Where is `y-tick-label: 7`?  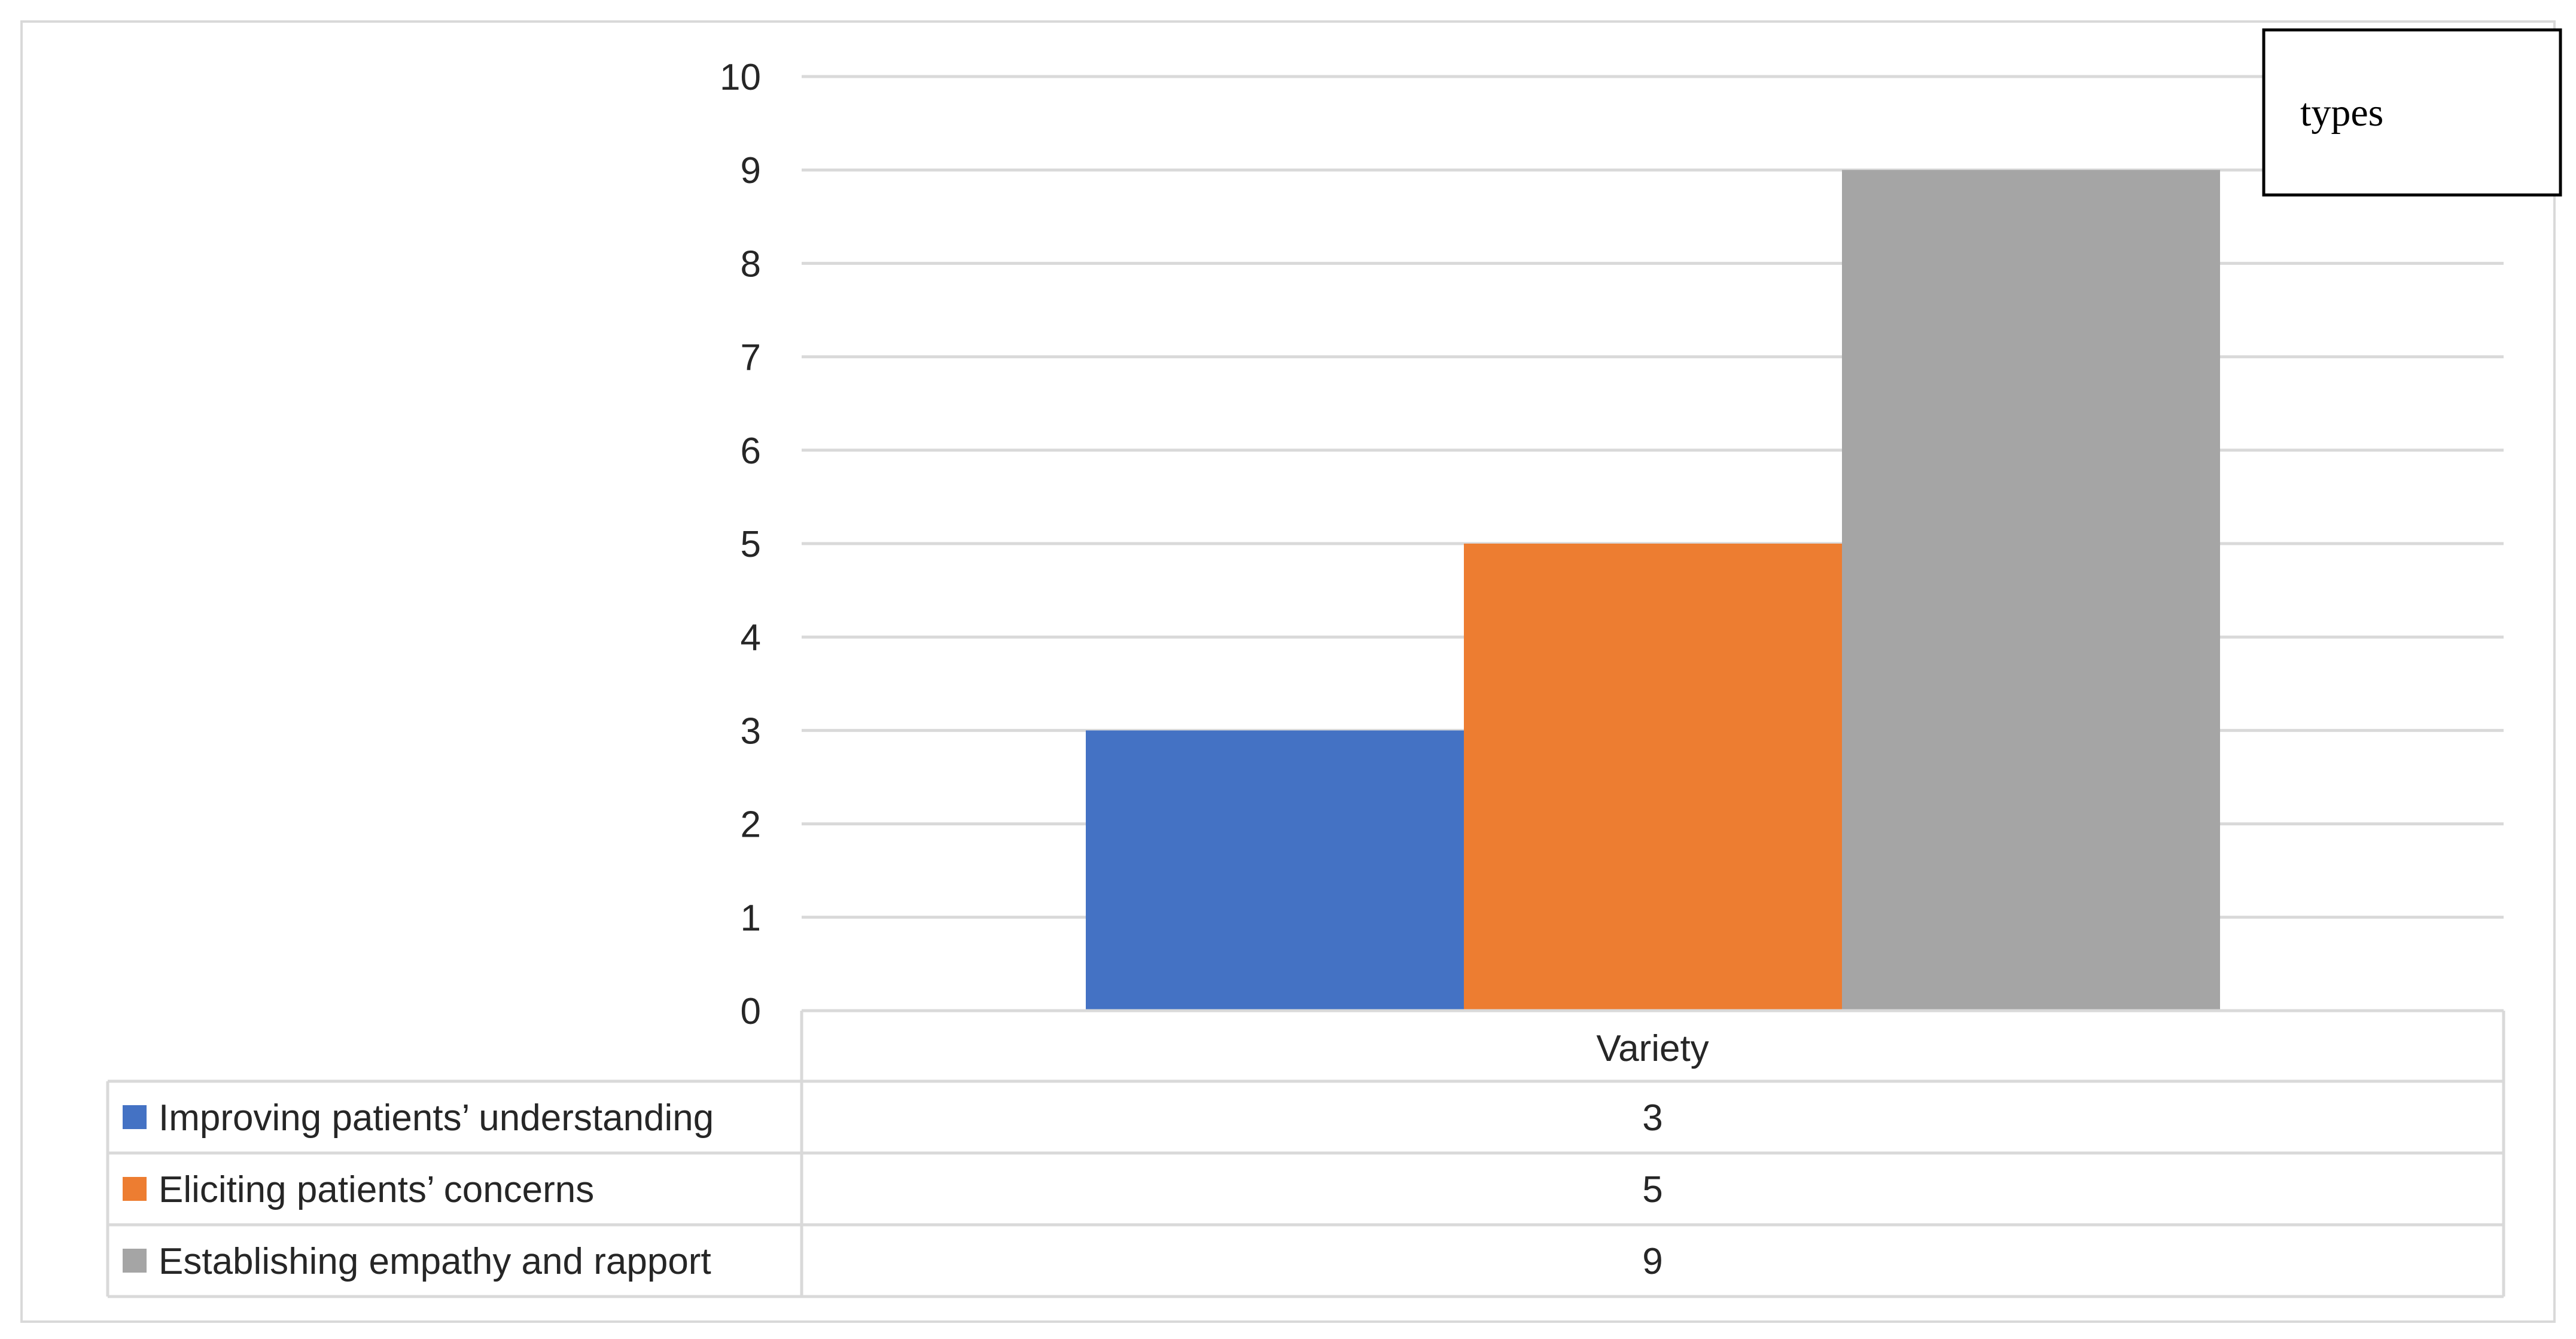 y-tick-label: 7 is located at coordinates (751, 358).